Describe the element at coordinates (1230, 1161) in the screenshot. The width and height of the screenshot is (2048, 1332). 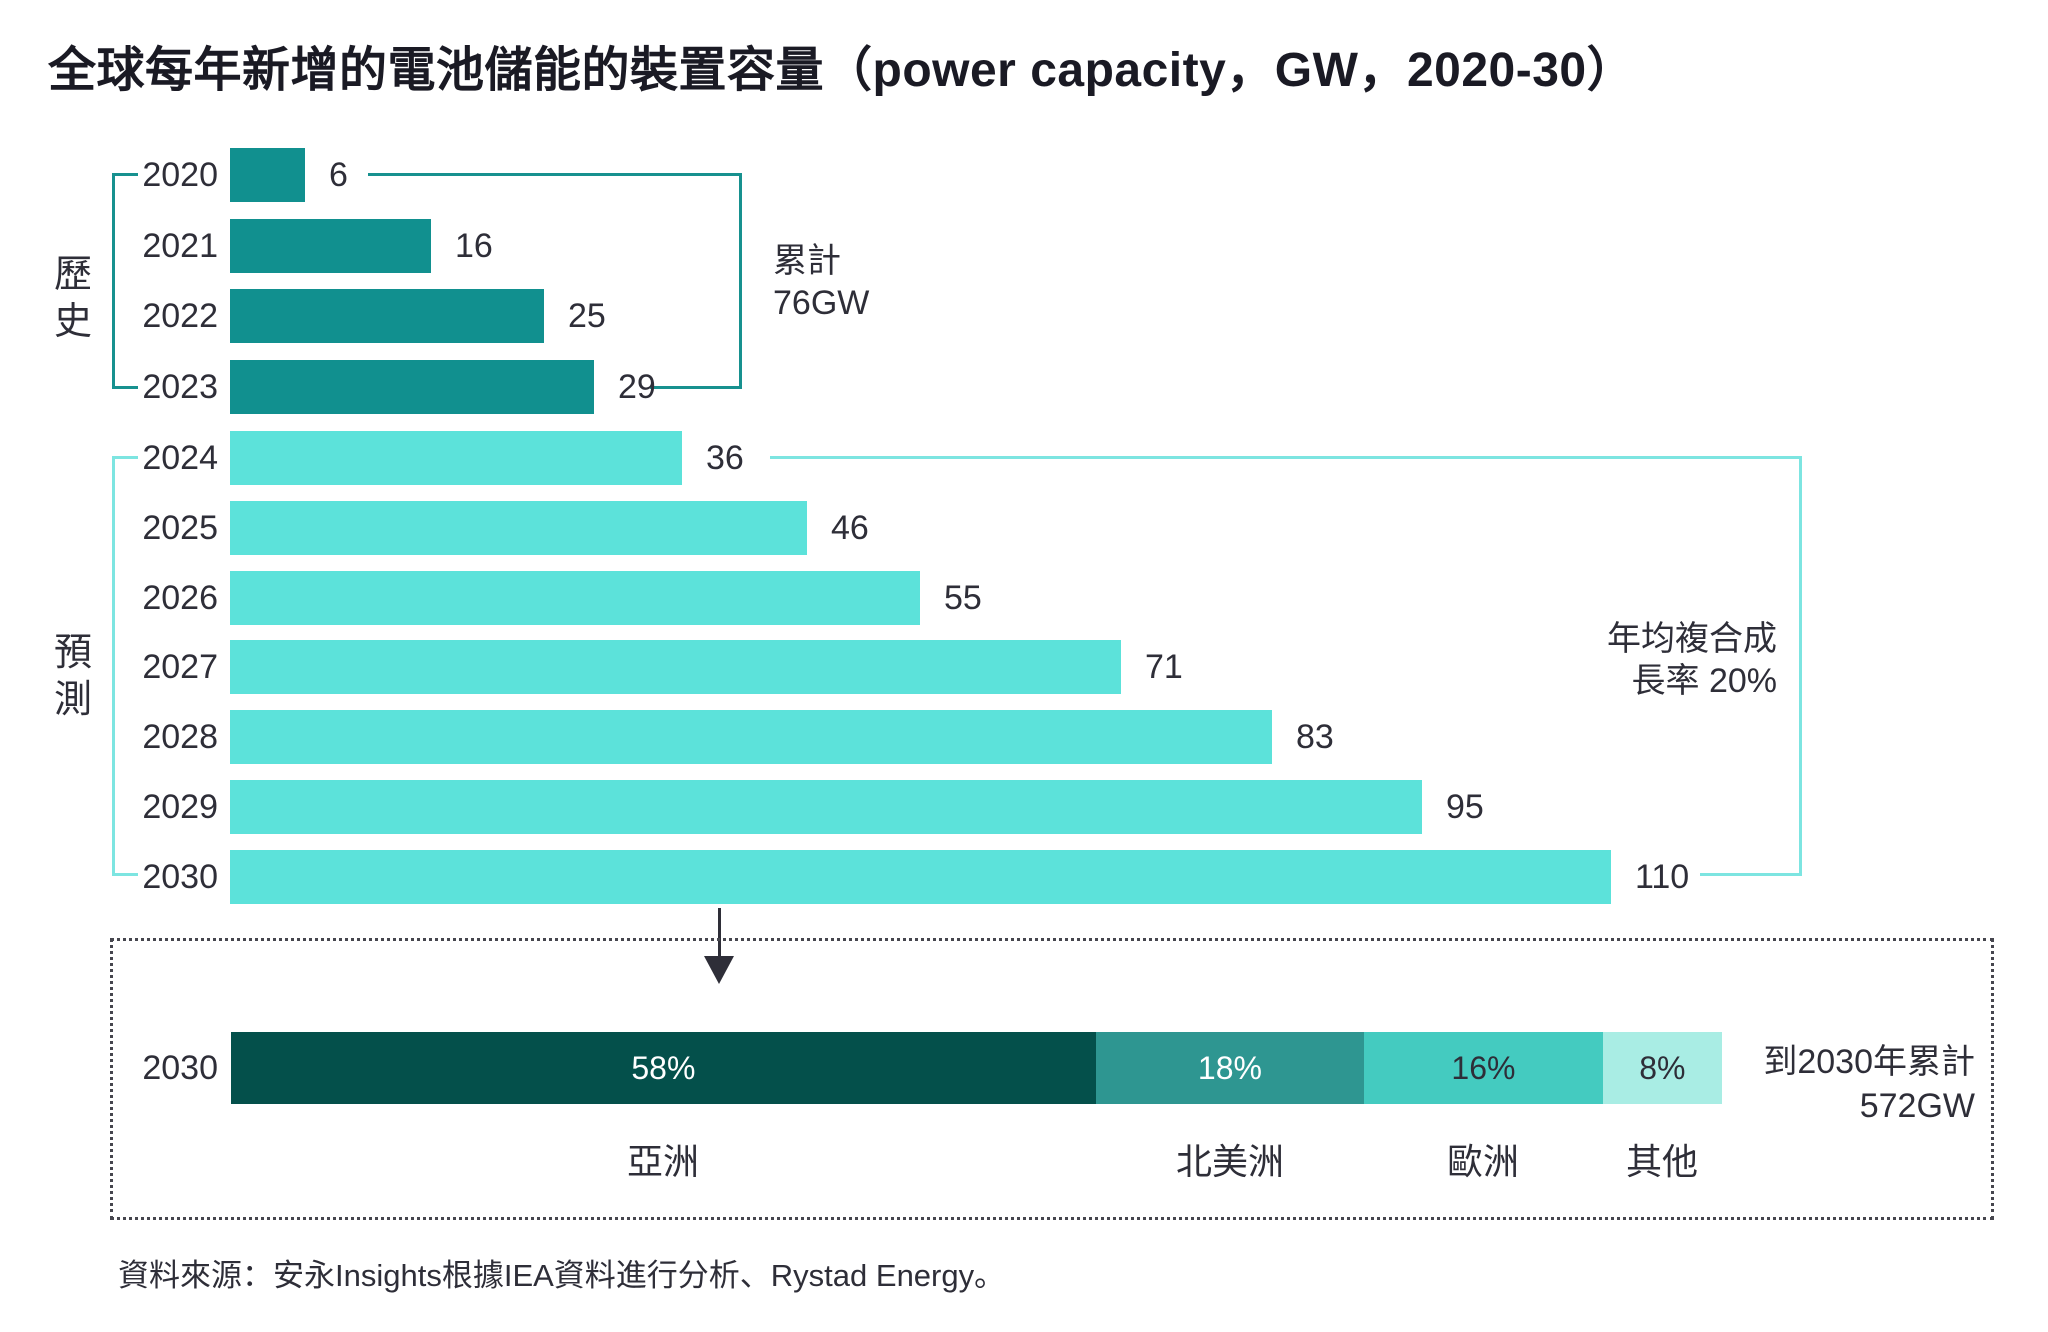
I see `region-label-1: 北美洲` at that location.